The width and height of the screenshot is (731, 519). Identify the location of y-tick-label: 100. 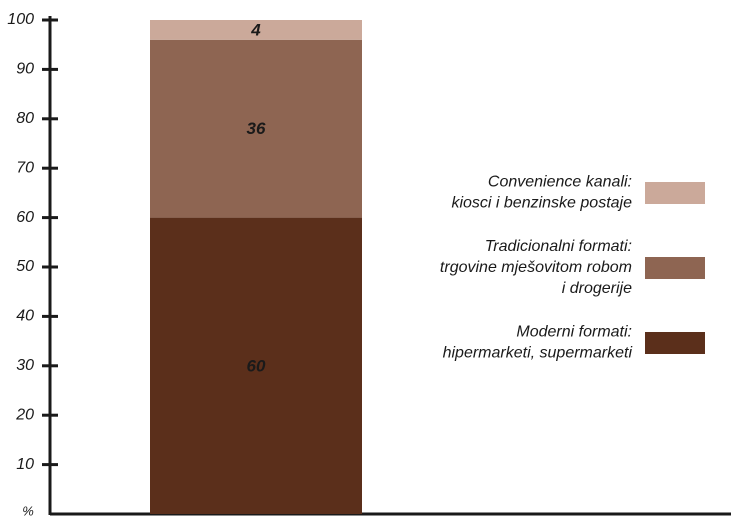
(20, 19).